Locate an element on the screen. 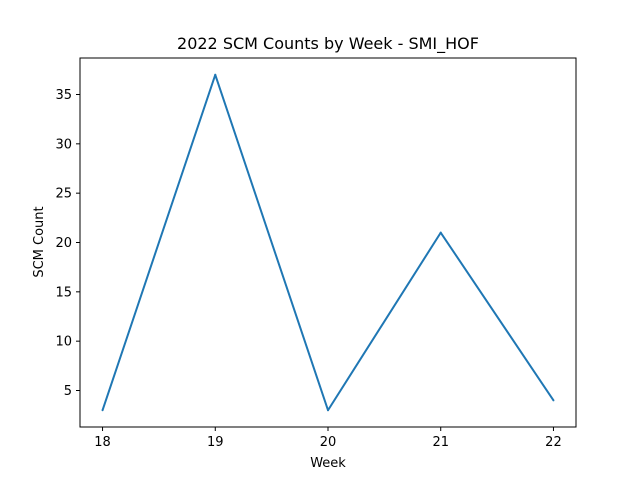  y-tick-label: 30 is located at coordinates (63, 144).